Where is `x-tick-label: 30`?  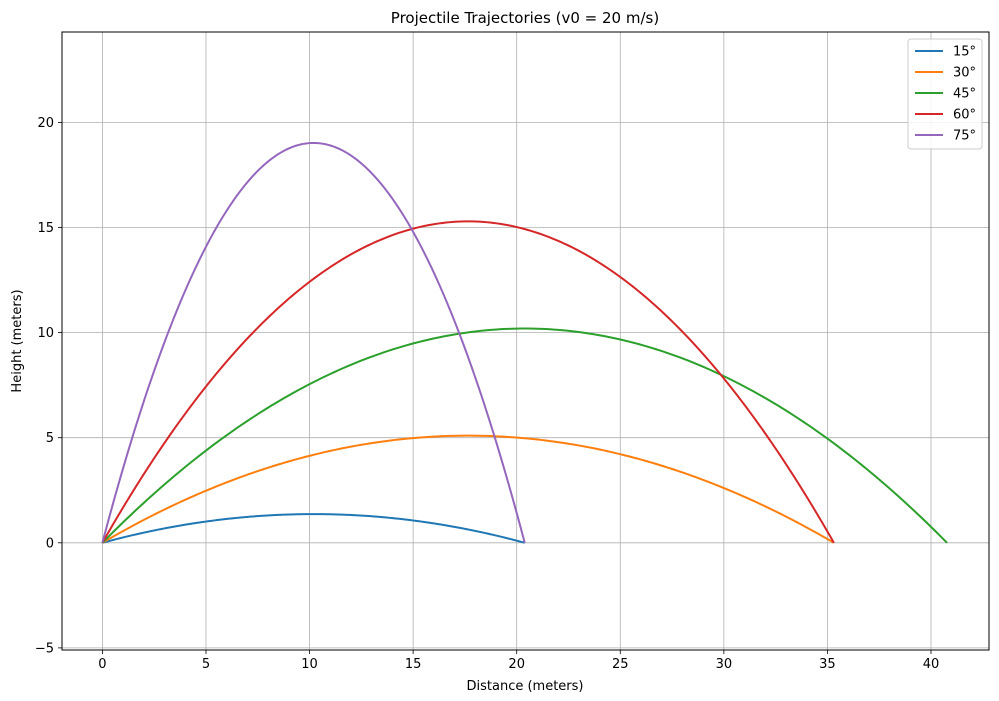 x-tick-label: 30 is located at coordinates (724, 664).